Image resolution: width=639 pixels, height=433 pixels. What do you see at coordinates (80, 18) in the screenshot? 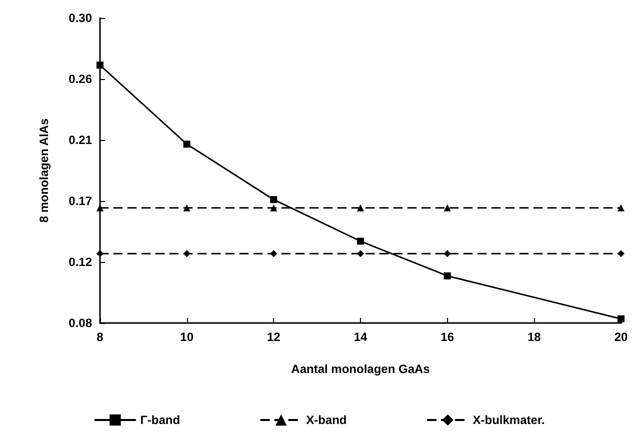
I see `y-tick-label: 0.30` at bounding box center [80, 18].